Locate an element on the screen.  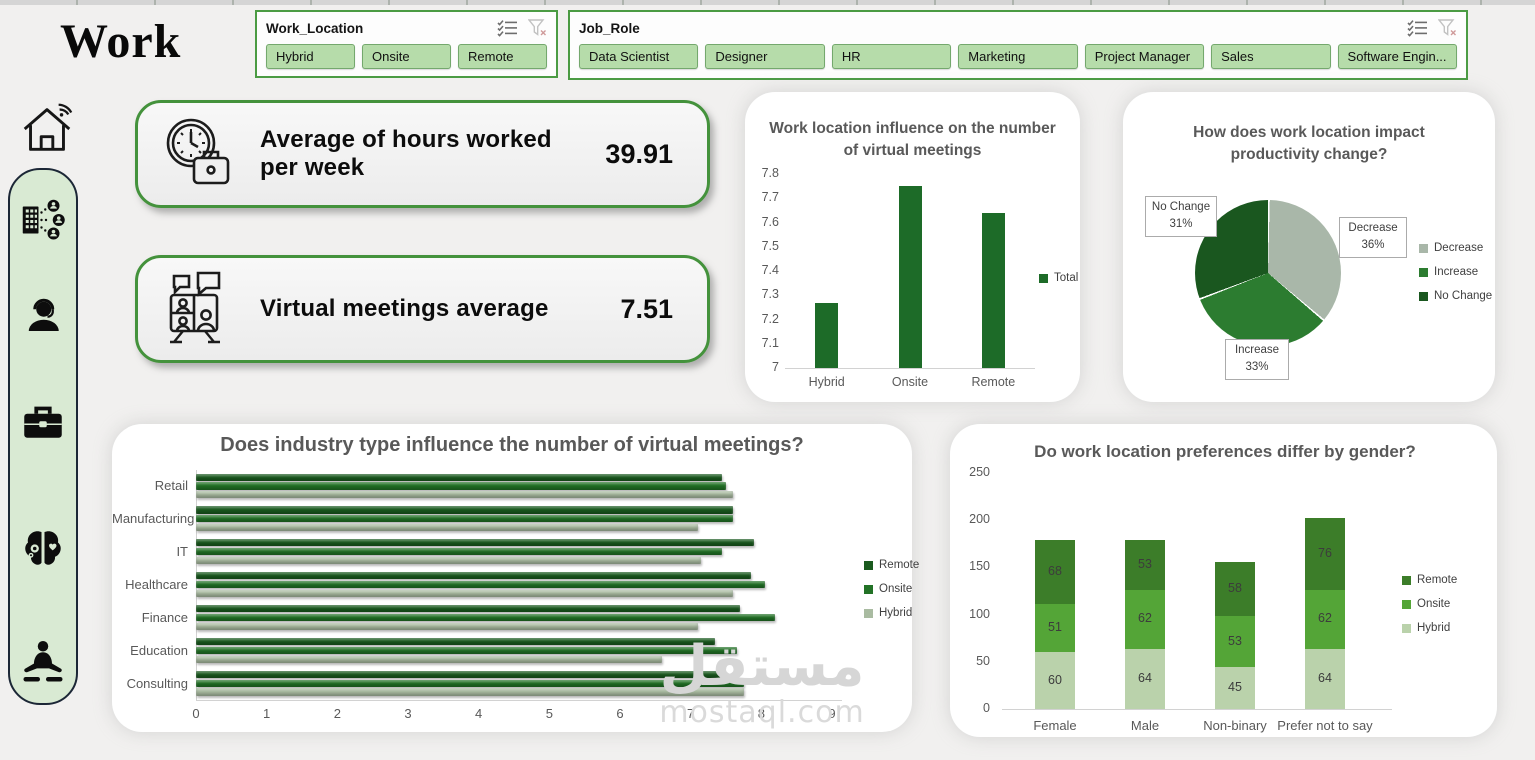
category-label: Consulting is located at coordinates (157, 683).